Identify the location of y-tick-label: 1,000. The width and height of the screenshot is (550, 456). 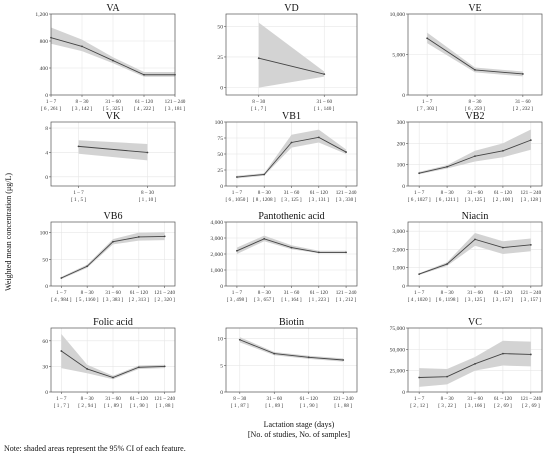
(216, 271).